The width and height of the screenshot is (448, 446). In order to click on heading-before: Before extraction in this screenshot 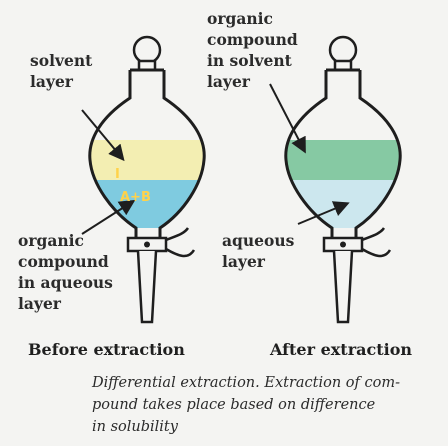, I will do `click(106, 349)`.